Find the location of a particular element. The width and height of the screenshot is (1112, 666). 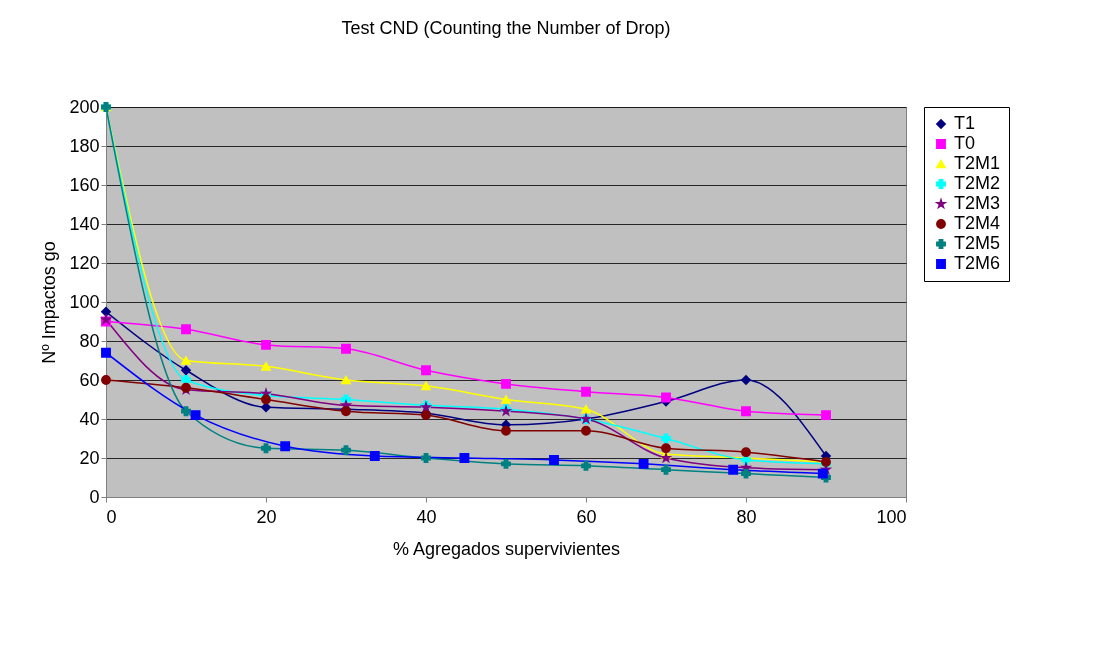

legend-label: T2M6 is located at coordinates (977, 263).